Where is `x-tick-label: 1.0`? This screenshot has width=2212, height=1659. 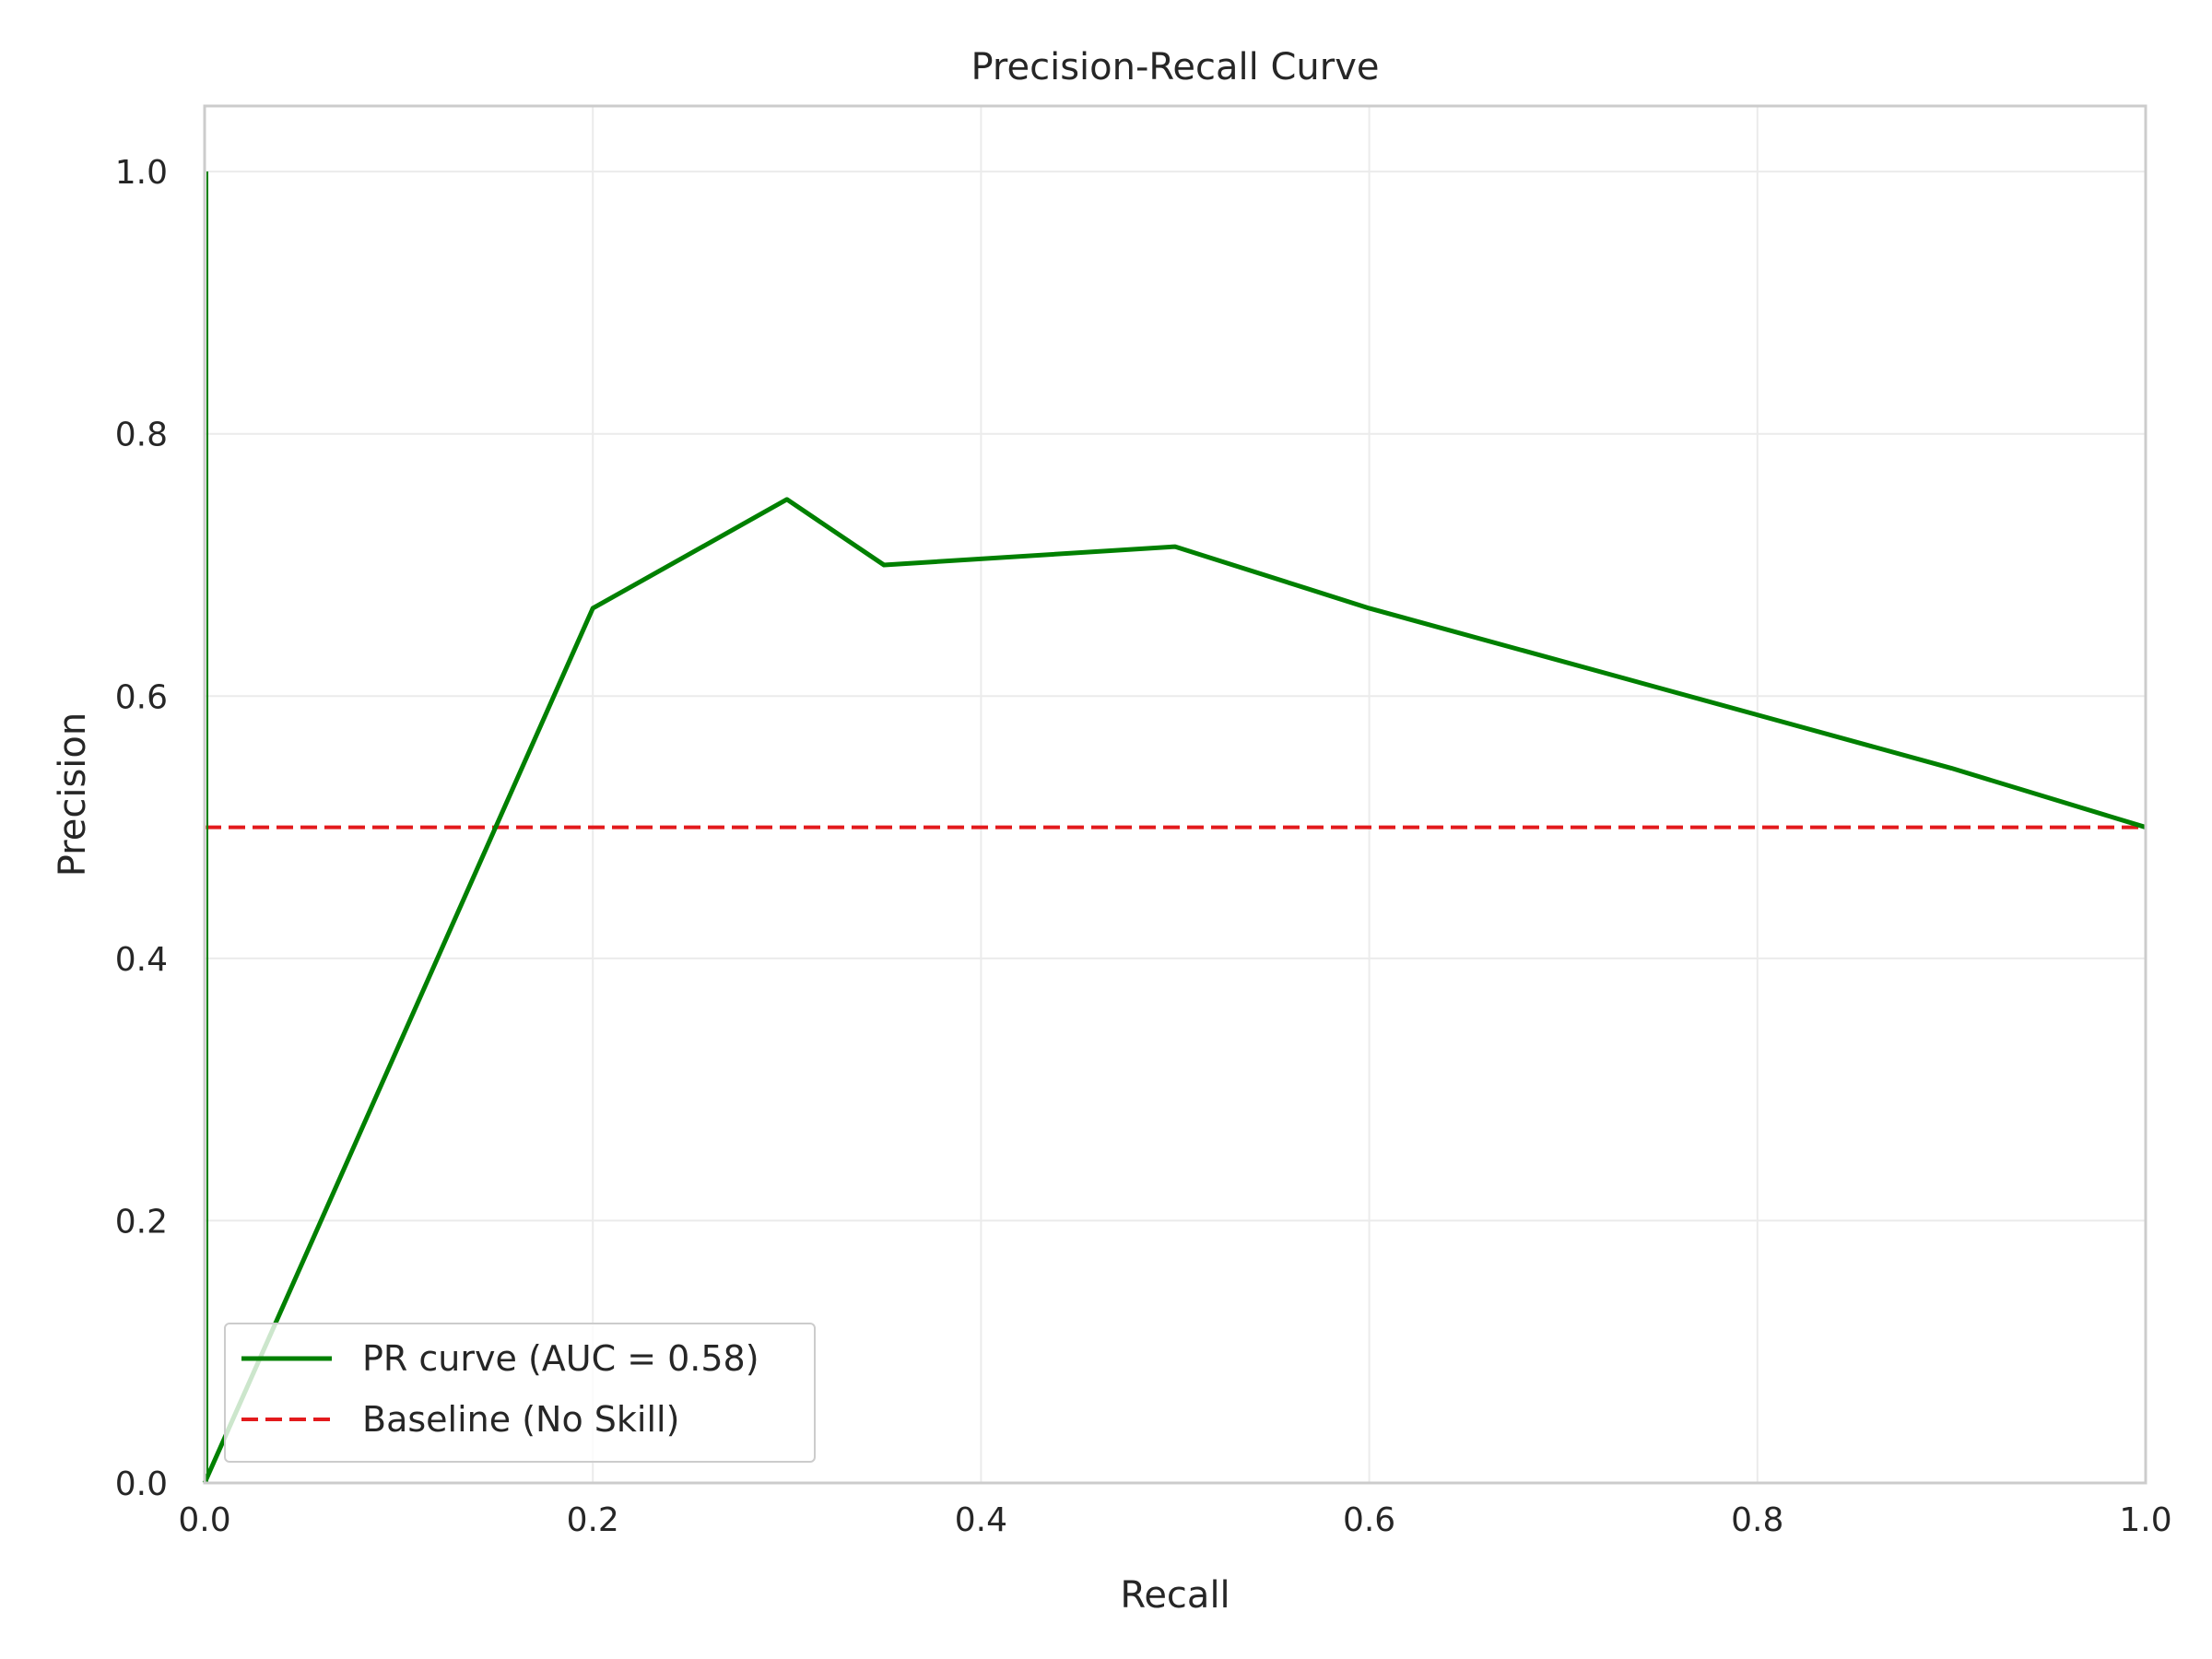 x-tick-label: 1.0 is located at coordinates (2145, 1520).